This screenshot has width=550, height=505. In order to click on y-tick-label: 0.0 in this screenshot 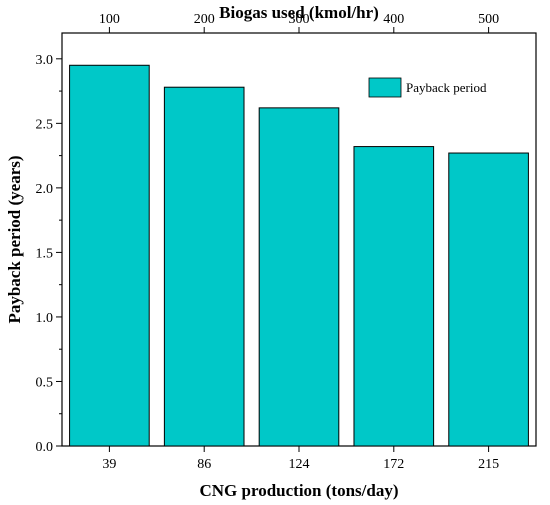, I will do `click(45, 447)`.